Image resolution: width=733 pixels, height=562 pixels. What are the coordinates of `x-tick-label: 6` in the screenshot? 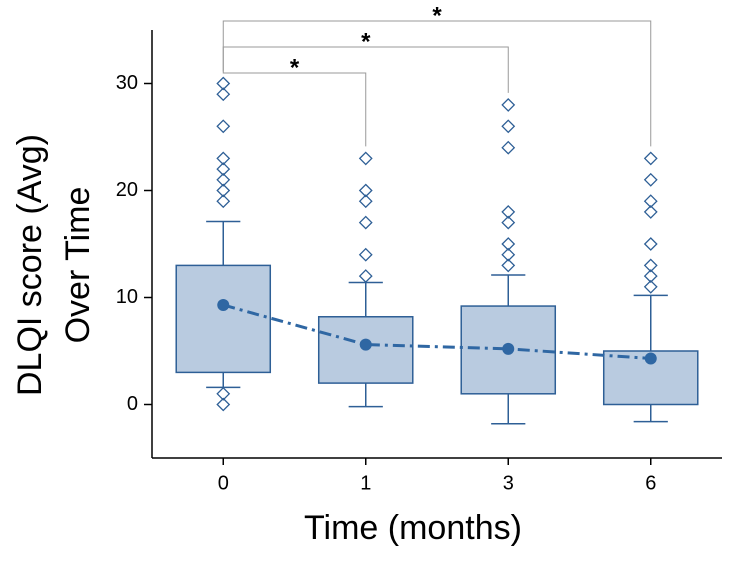 It's located at (650, 483).